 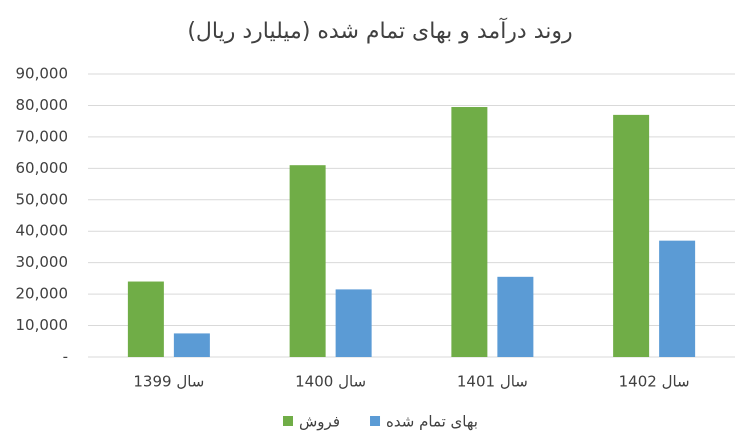 I want to click on y-tick-label: 40,000, so click(x=42, y=231).